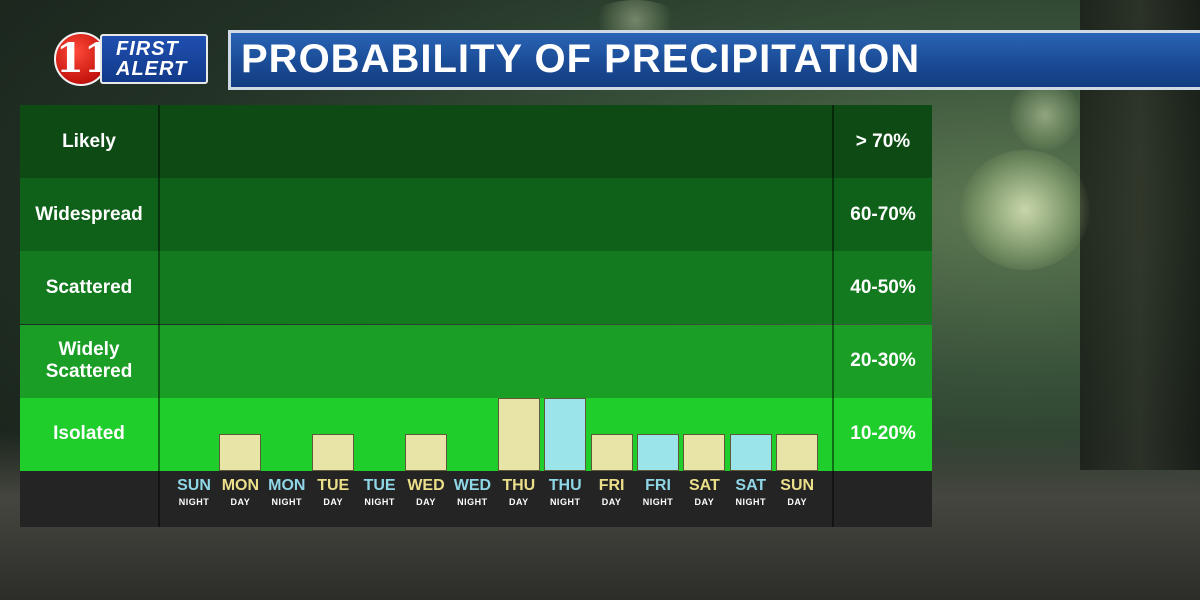  I want to click on title-bar: PROBABILITY OF PRECIPITATION, so click(714, 60).